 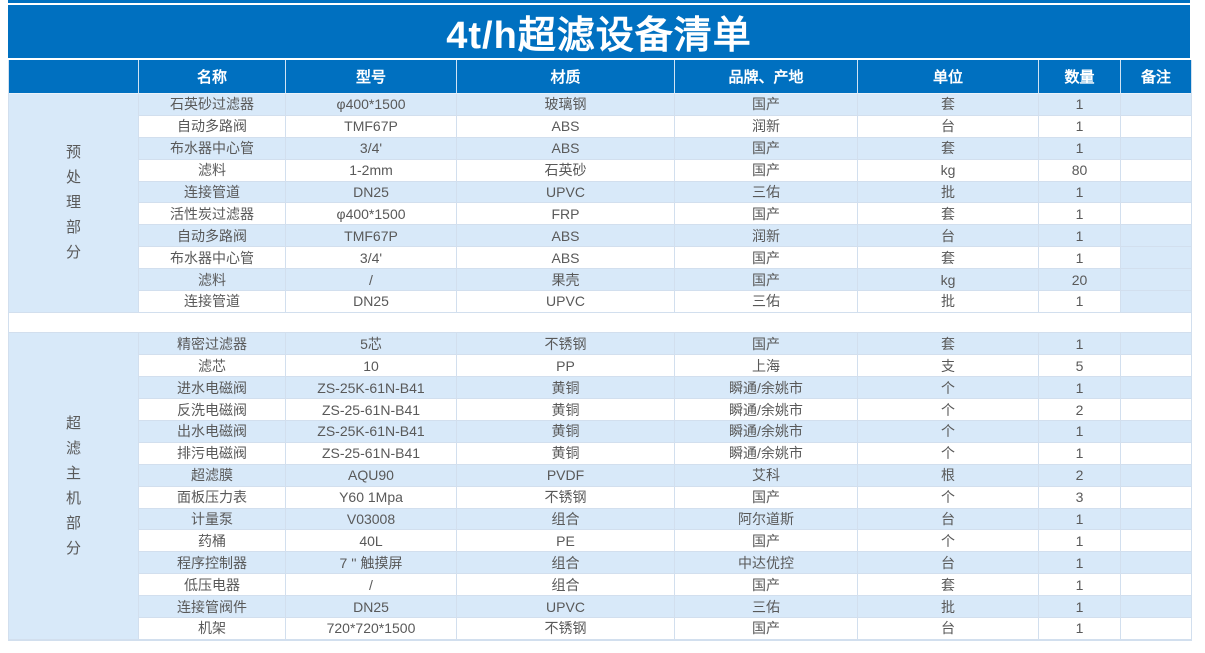 I want to click on header-row: 名称 型号 材质 品牌、产地 单位 数量 备注, so click(x=600, y=77).